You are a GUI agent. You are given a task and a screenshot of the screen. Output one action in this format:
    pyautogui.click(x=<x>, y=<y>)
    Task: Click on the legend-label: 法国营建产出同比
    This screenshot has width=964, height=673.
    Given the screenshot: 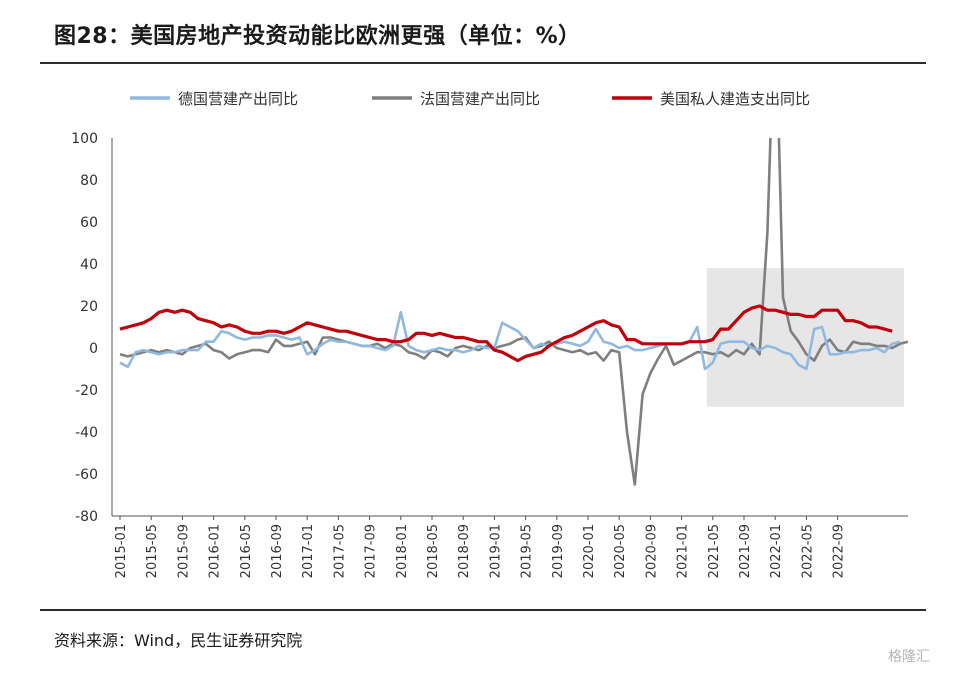 What is the action you would take?
    pyautogui.click(x=480, y=99)
    